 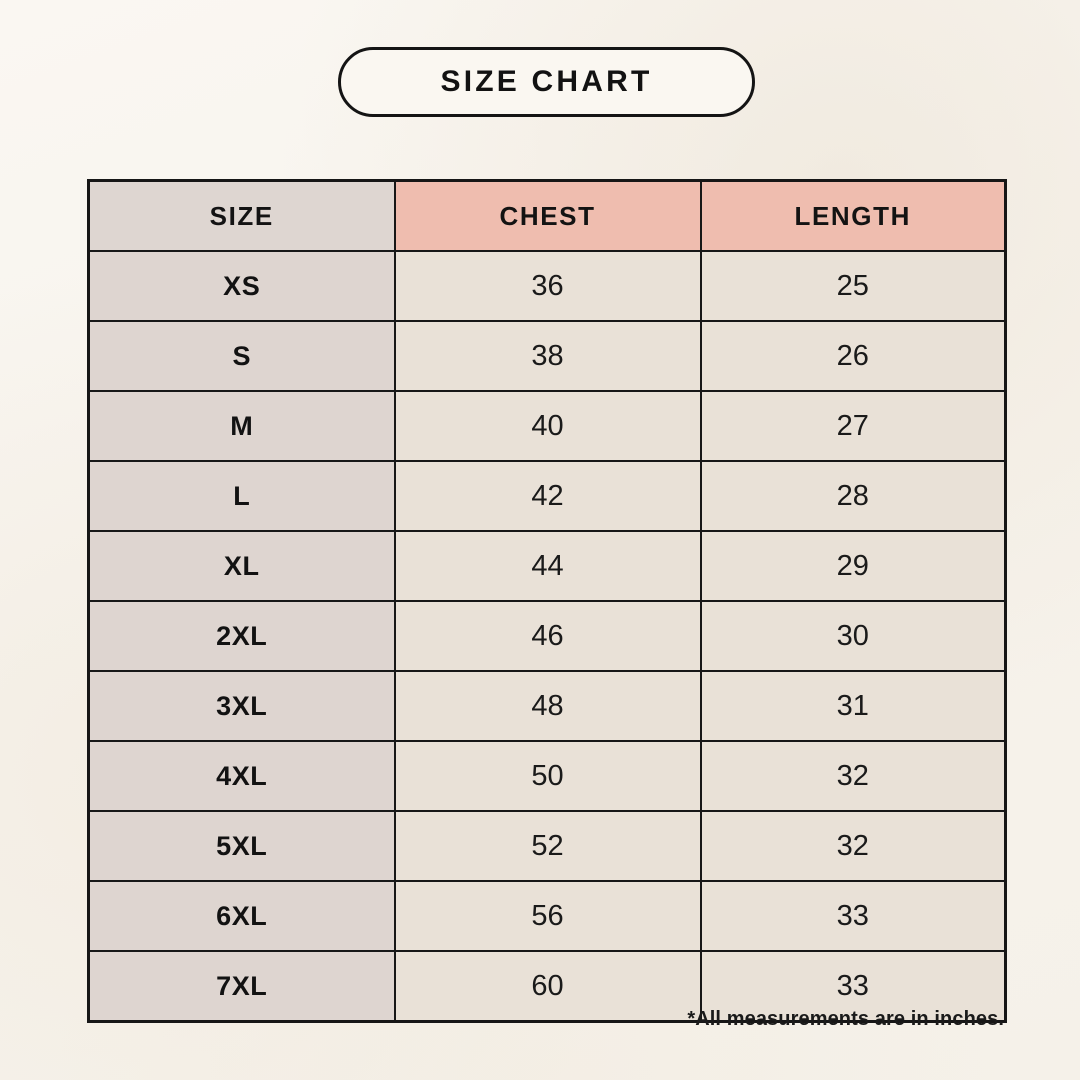 I want to click on cell-chest: 38, so click(x=547, y=356).